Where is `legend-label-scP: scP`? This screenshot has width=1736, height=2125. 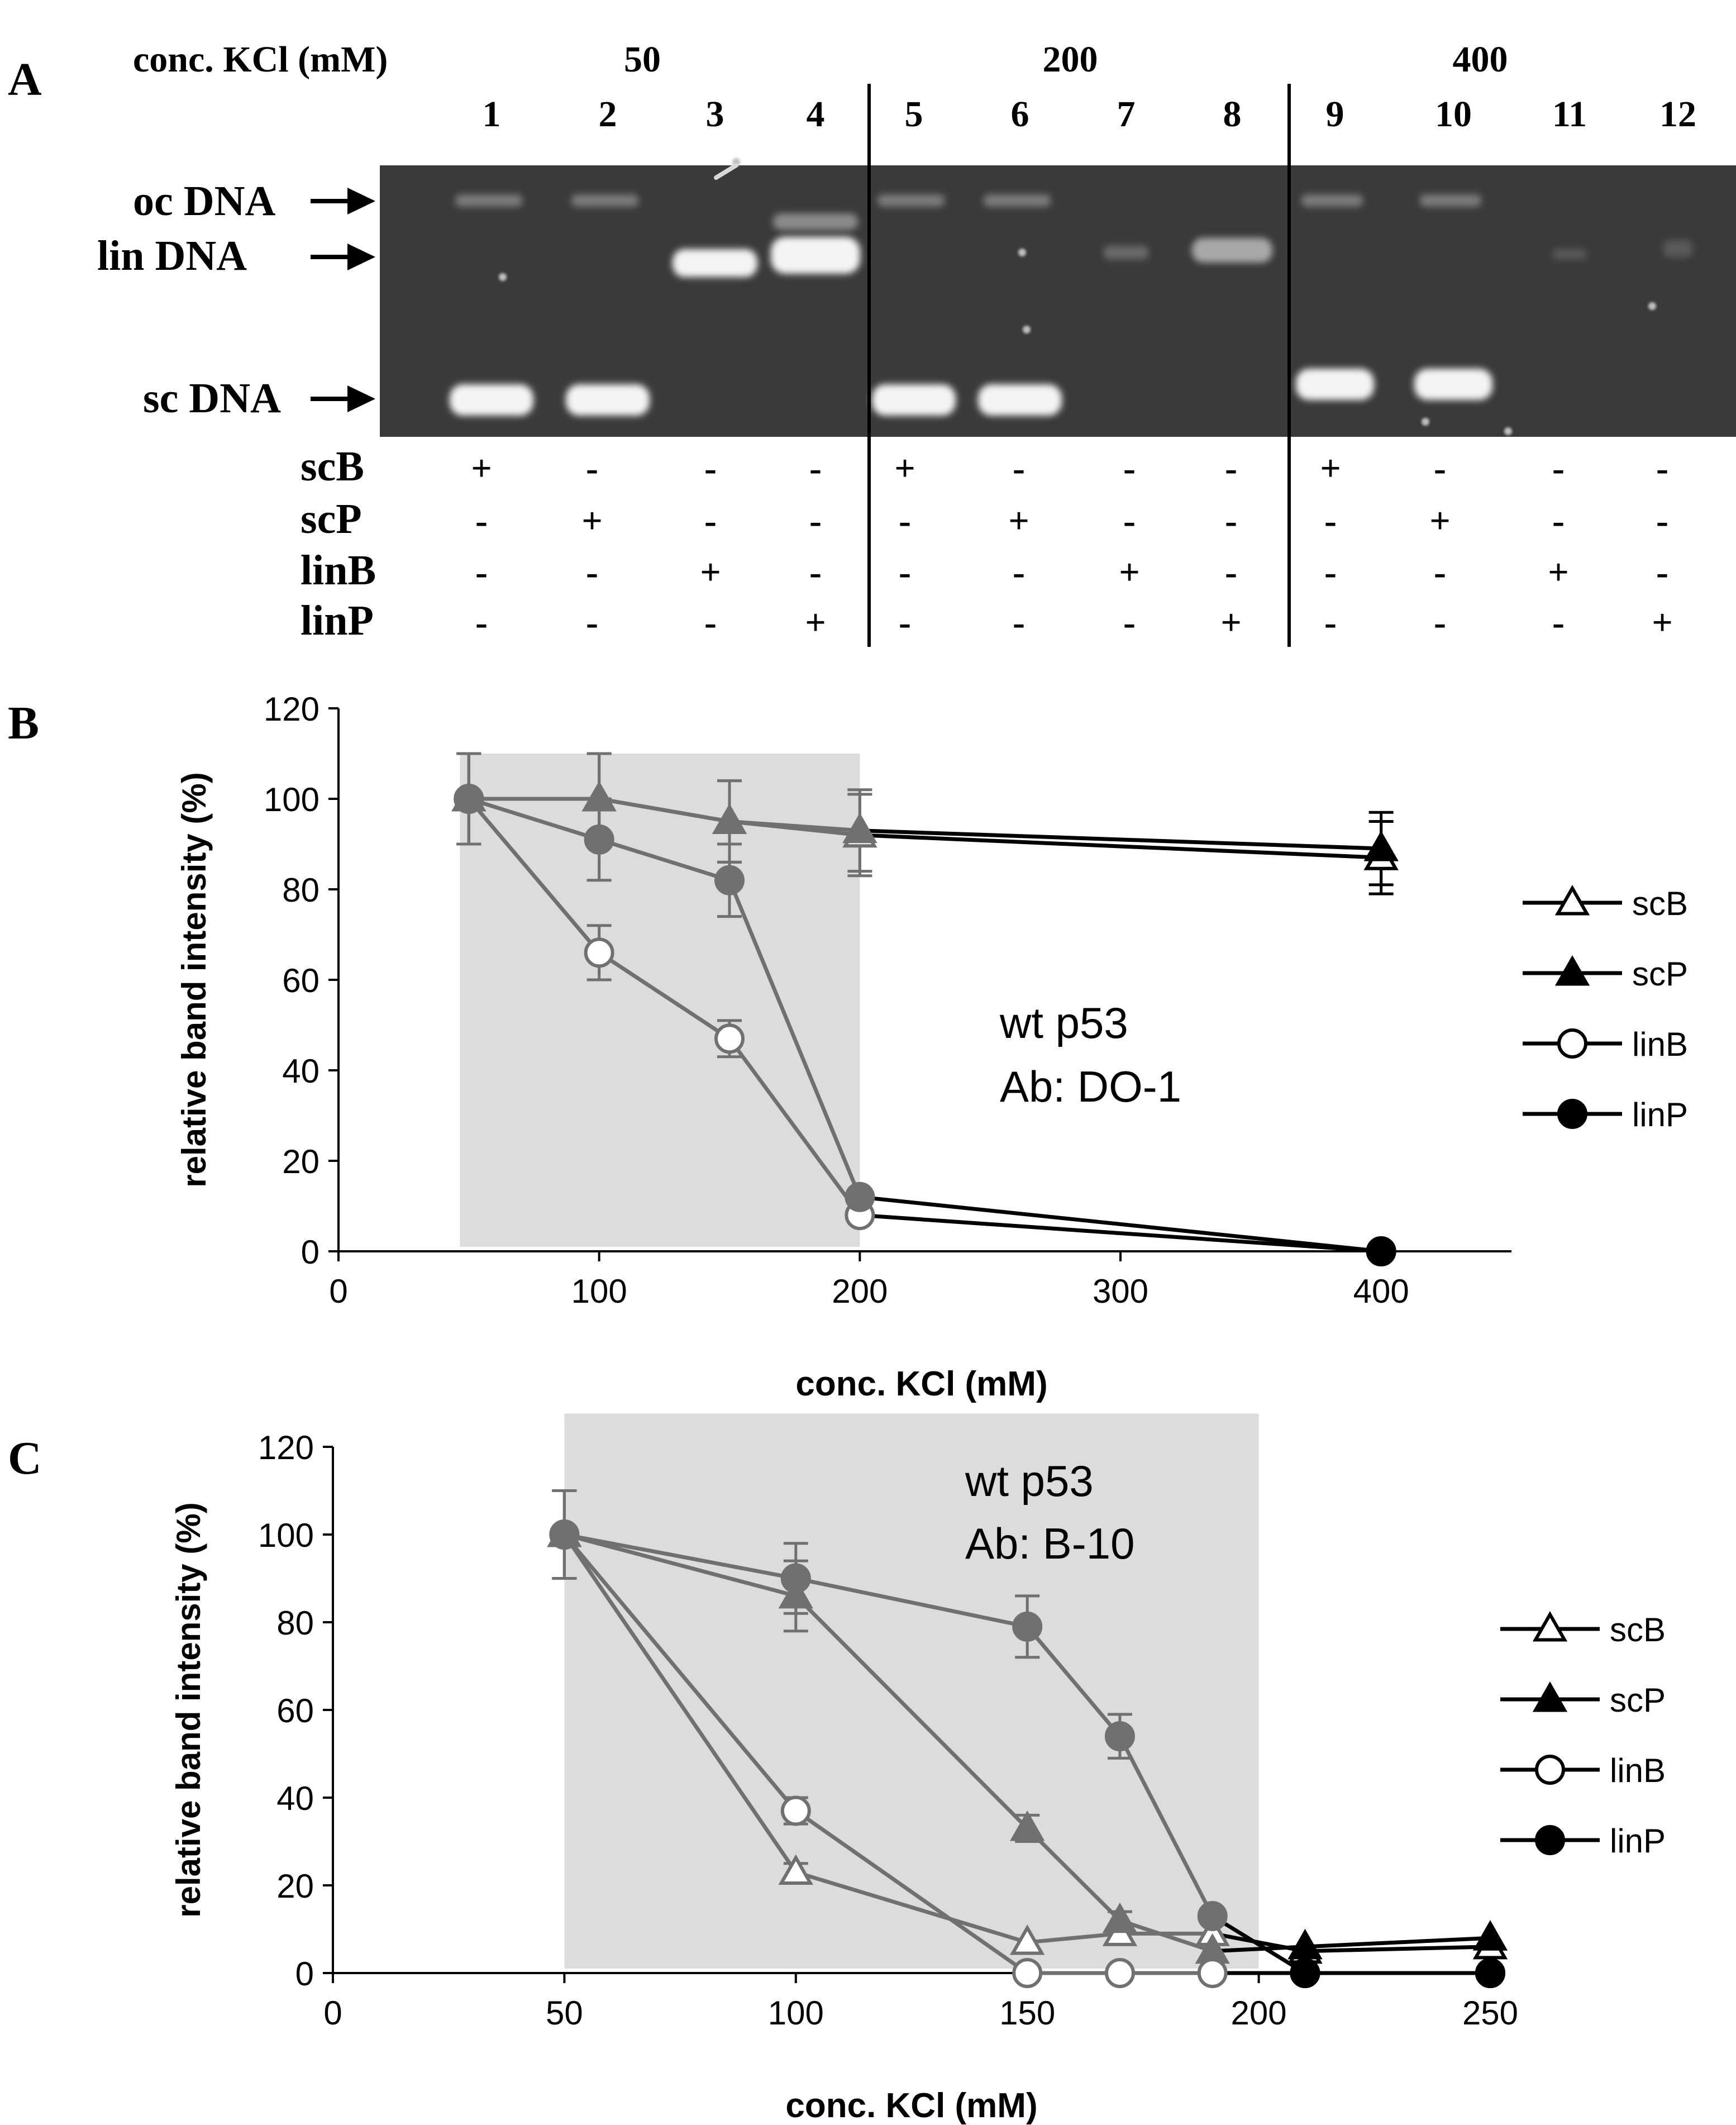
legend-label-scP: scP is located at coordinates (1660, 974).